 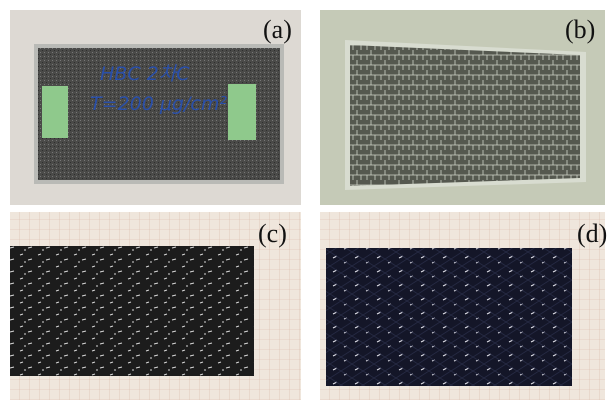 I want to click on sample-writing: HBC 2차C, so click(x=145, y=74).